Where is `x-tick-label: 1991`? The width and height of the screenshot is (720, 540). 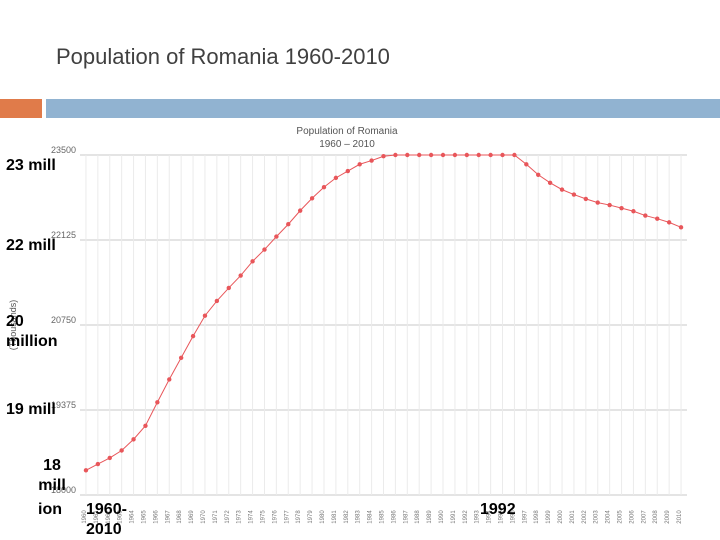 x-tick-label: 1991 is located at coordinates (454, 517).